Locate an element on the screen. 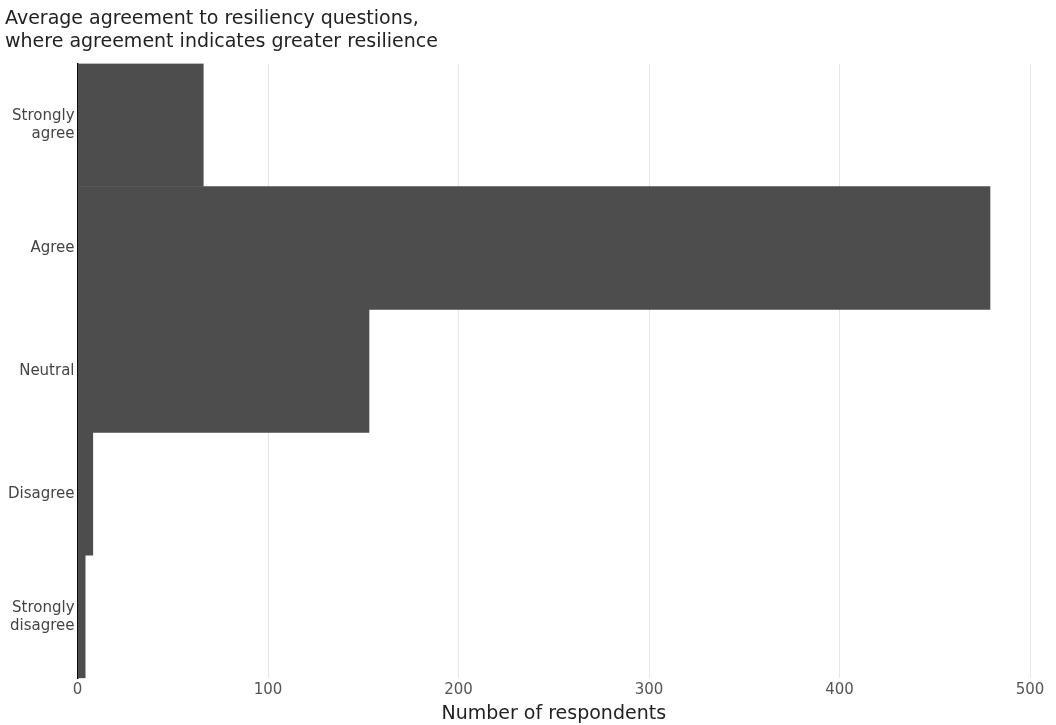 This screenshot has height=725, width=1056. x-tick-label: 0 is located at coordinates (77, 689).